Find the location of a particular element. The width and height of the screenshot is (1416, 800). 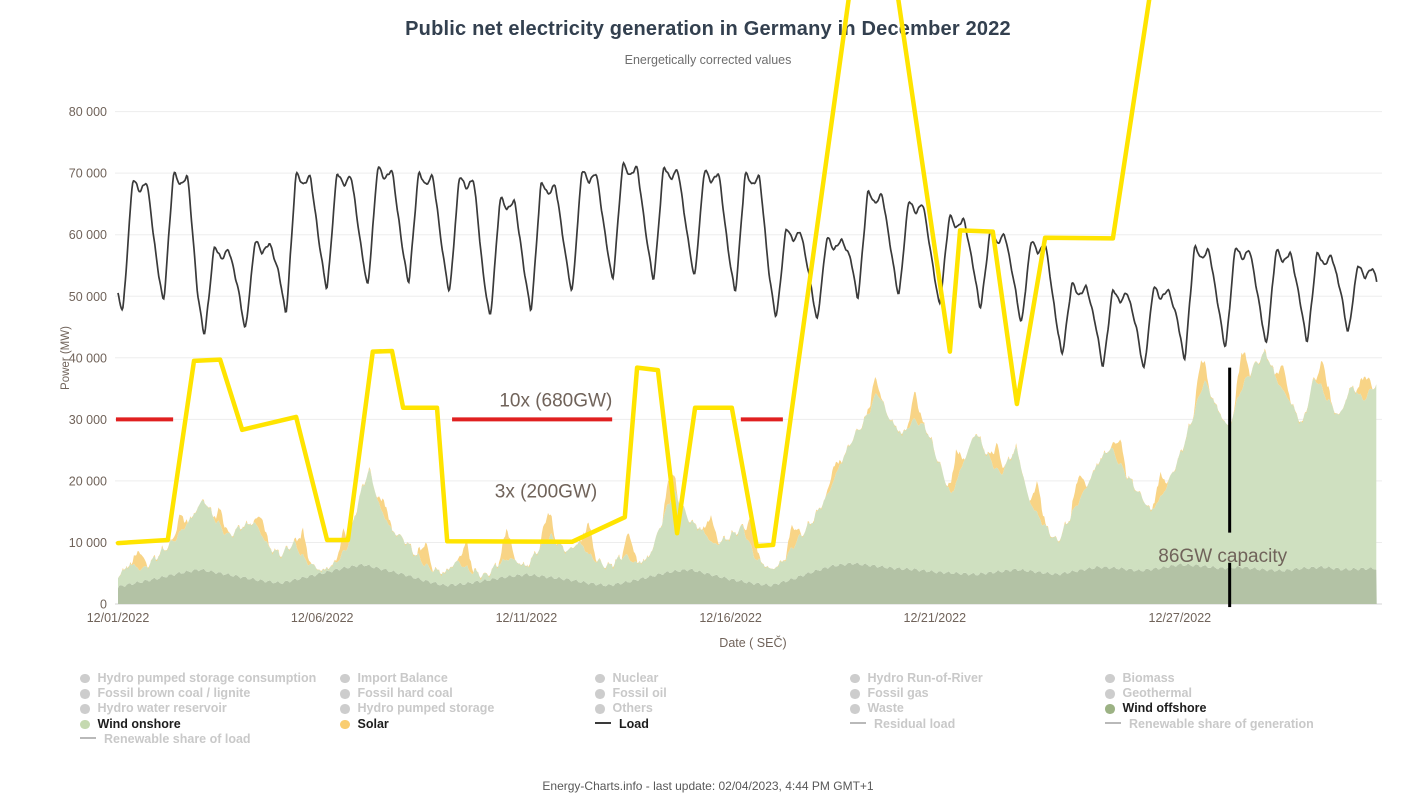

legend-item-label: Residual load is located at coordinates (915, 723).